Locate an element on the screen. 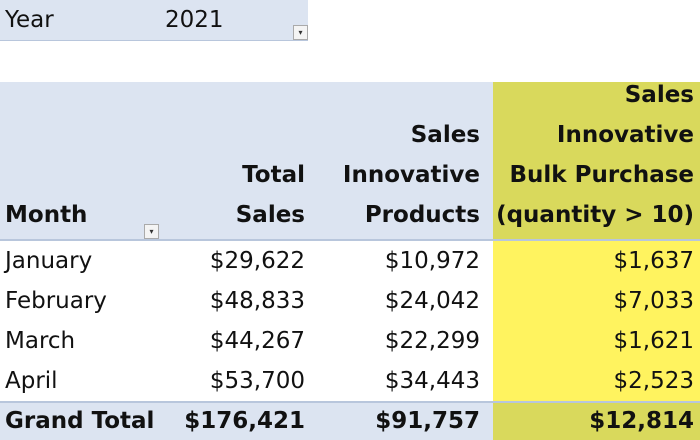  cell-month: February is located at coordinates (56, 301).